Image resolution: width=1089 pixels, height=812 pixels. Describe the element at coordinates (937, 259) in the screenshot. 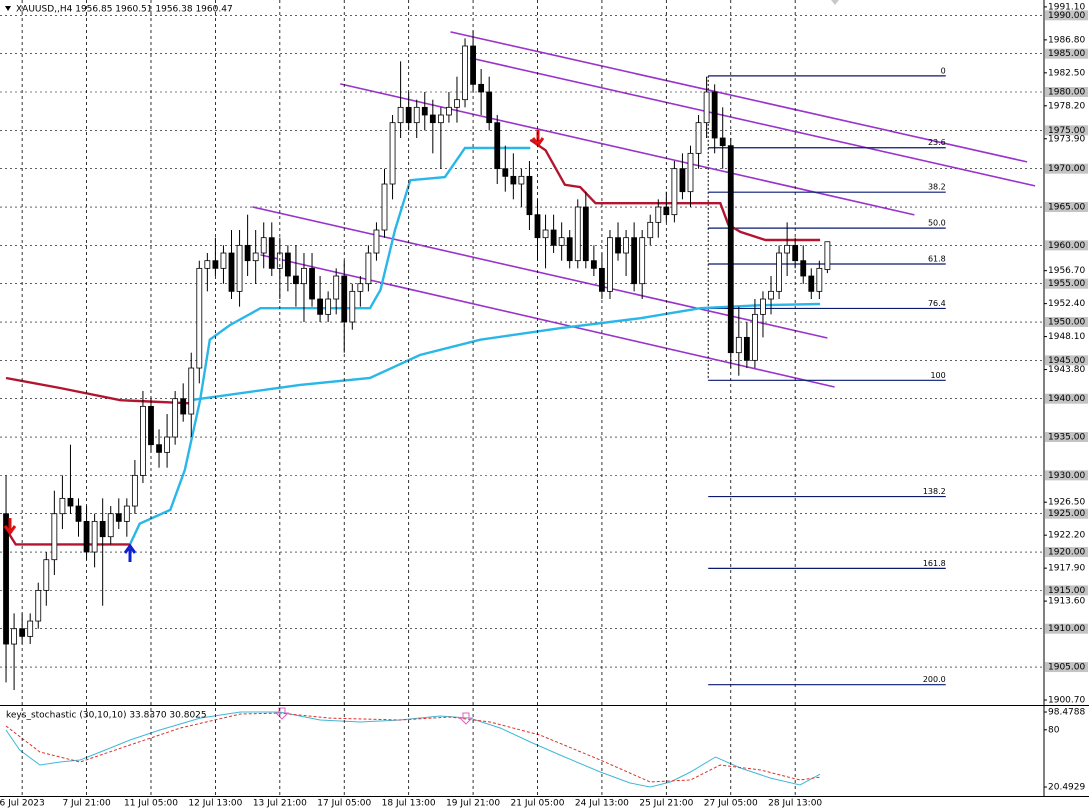

I see `fib-label: 61.8` at that location.